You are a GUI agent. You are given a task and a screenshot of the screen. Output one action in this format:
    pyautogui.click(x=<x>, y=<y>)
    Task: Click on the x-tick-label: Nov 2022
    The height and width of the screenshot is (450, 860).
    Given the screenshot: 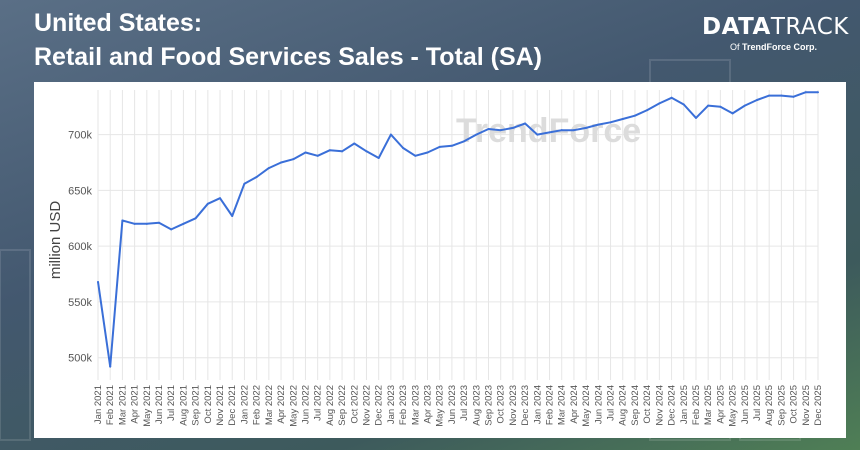 What is the action you would take?
    pyautogui.click(x=366, y=405)
    